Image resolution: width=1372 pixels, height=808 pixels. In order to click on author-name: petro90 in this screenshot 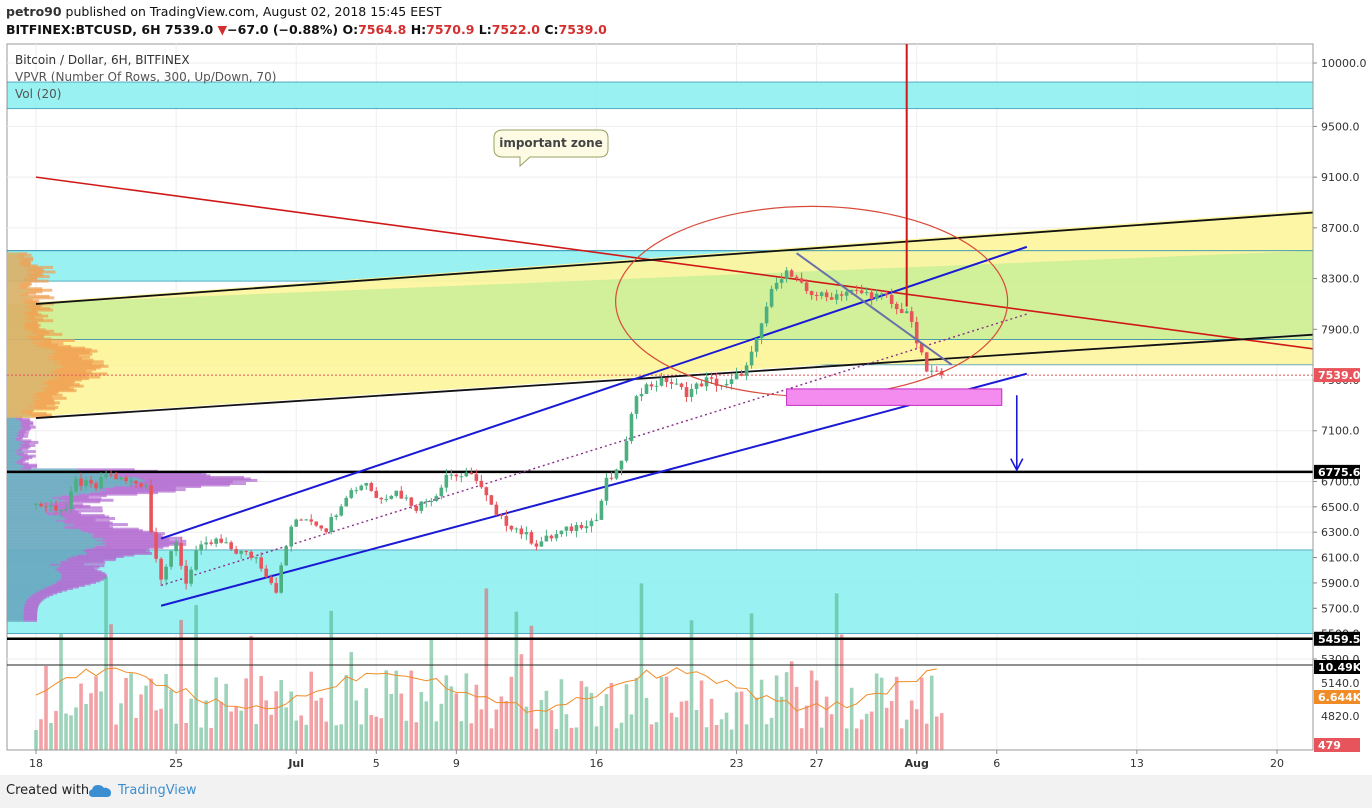, I will do `click(34, 11)`.